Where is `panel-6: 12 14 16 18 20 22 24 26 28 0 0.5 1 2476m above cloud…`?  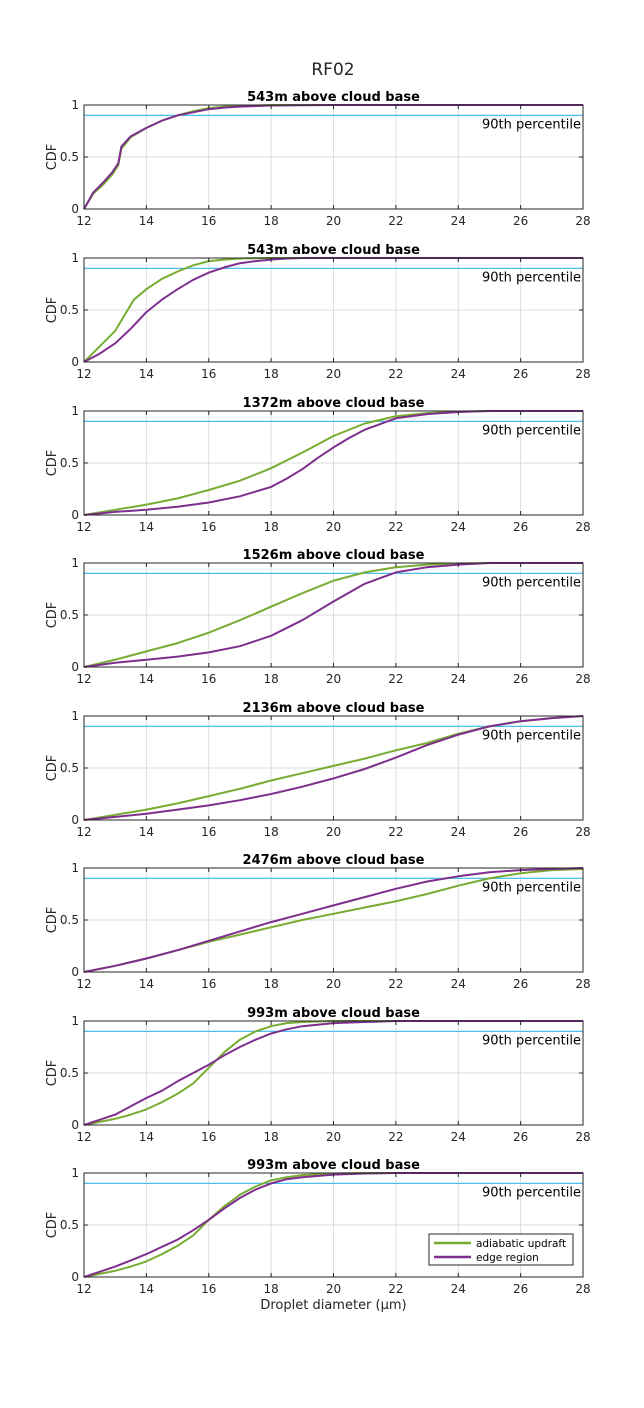 panel-6: 12 14 16 18 20 22 24 26 28 0 0.5 1 2476m above cloud… is located at coordinates (318, 922).